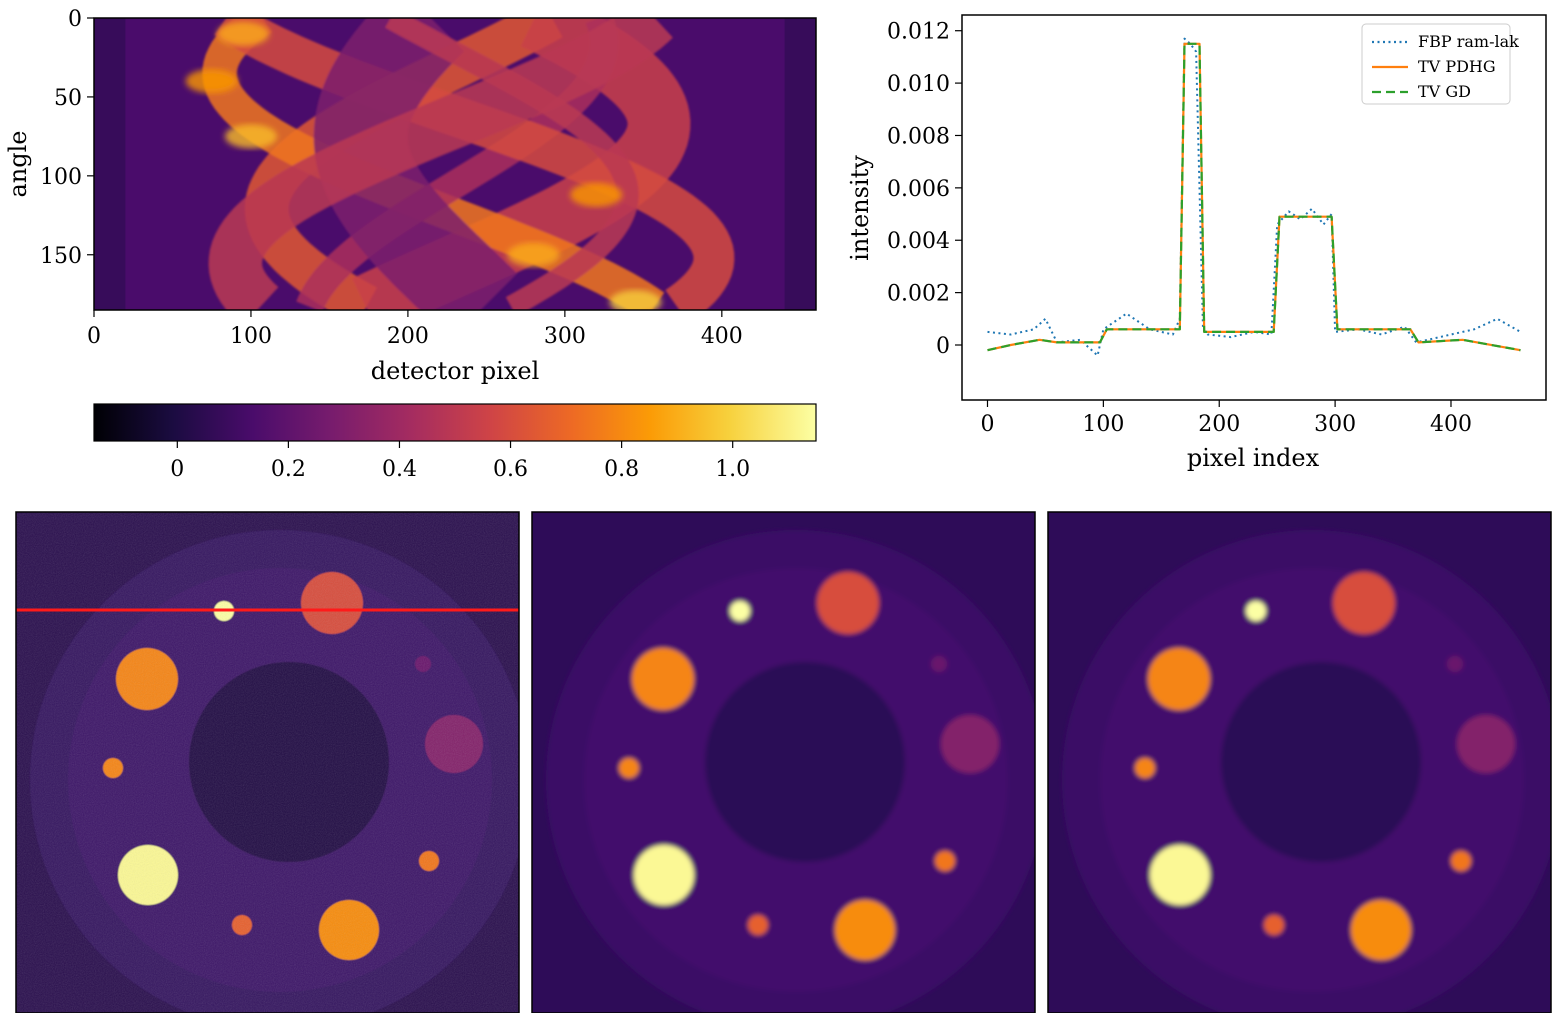 This screenshot has height=1013, width=1553. I want to click on profile-y-tick-label: 0.002, so click(918, 294).